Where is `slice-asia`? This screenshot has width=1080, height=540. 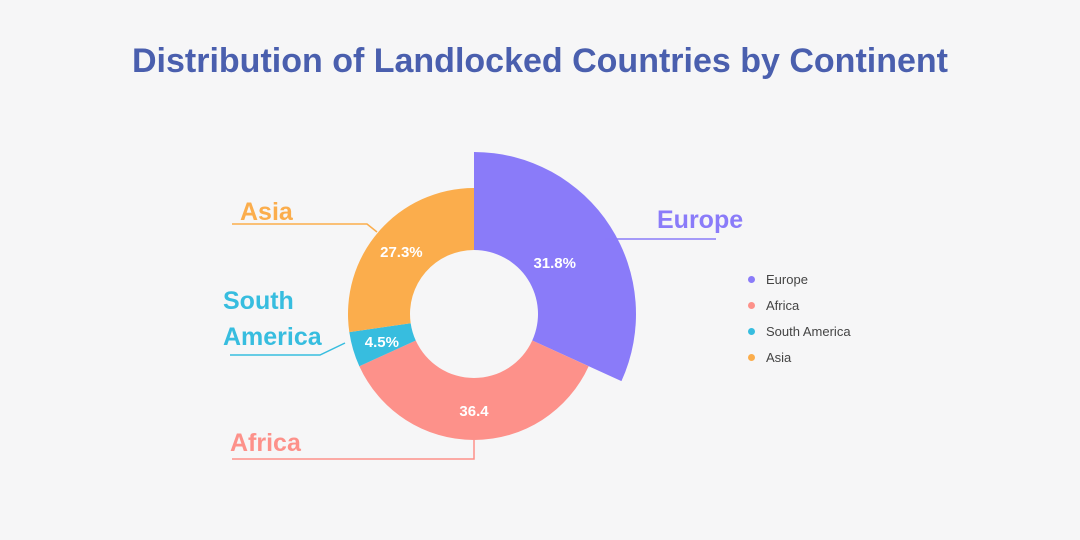
slice-asia is located at coordinates (411, 260).